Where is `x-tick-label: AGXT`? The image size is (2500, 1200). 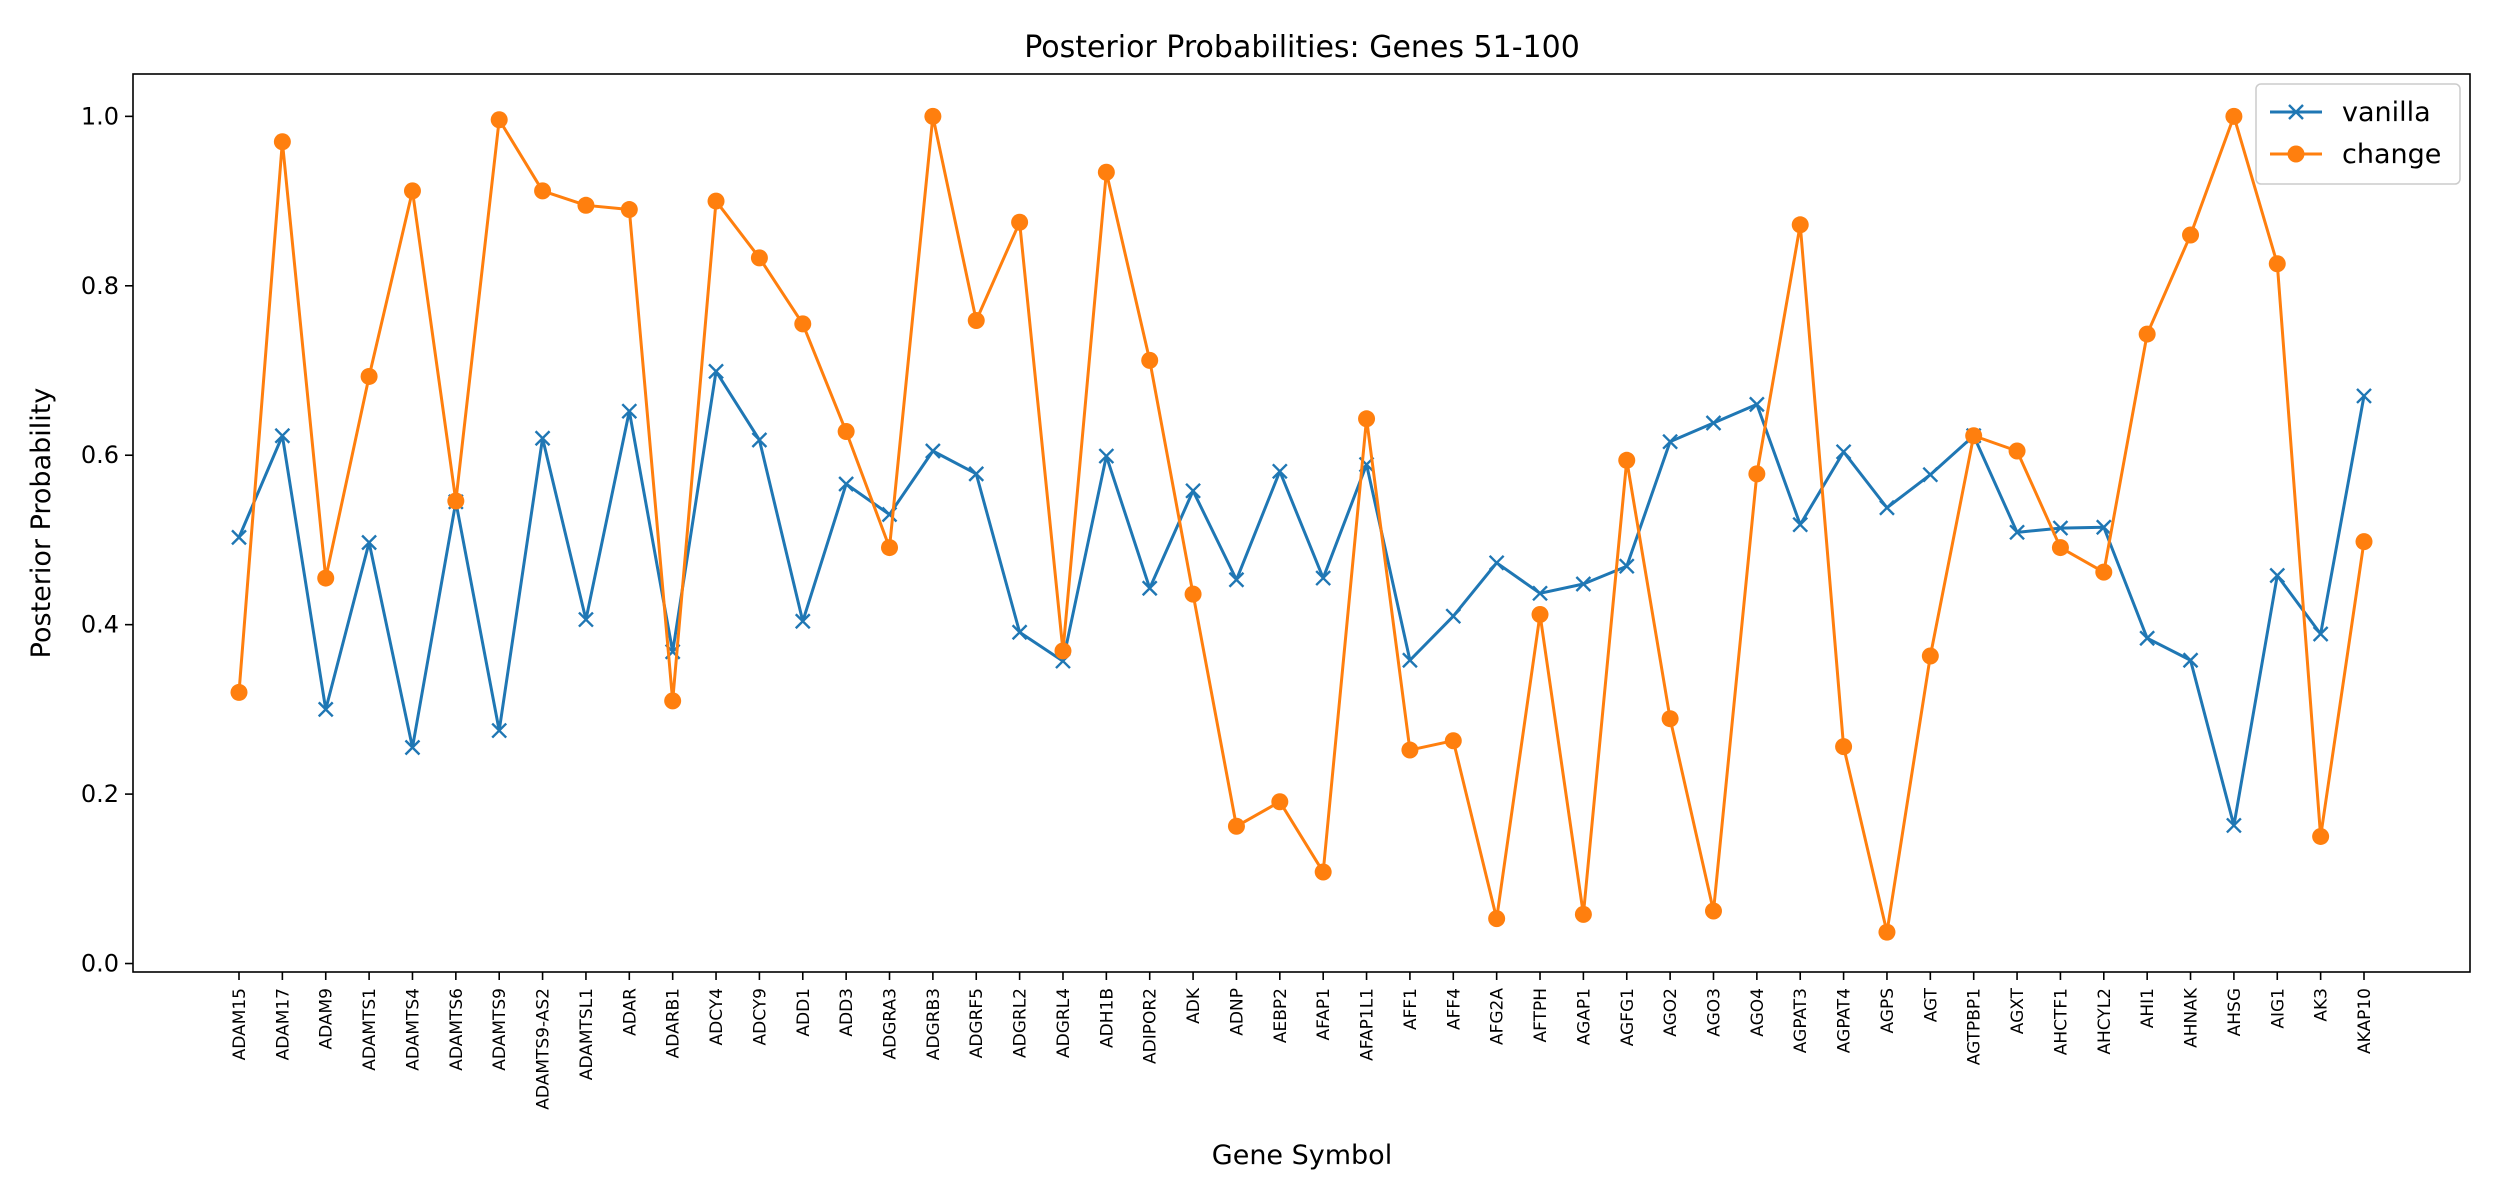
x-tick-label: AGXT is located at coordinates (2018, 1010).